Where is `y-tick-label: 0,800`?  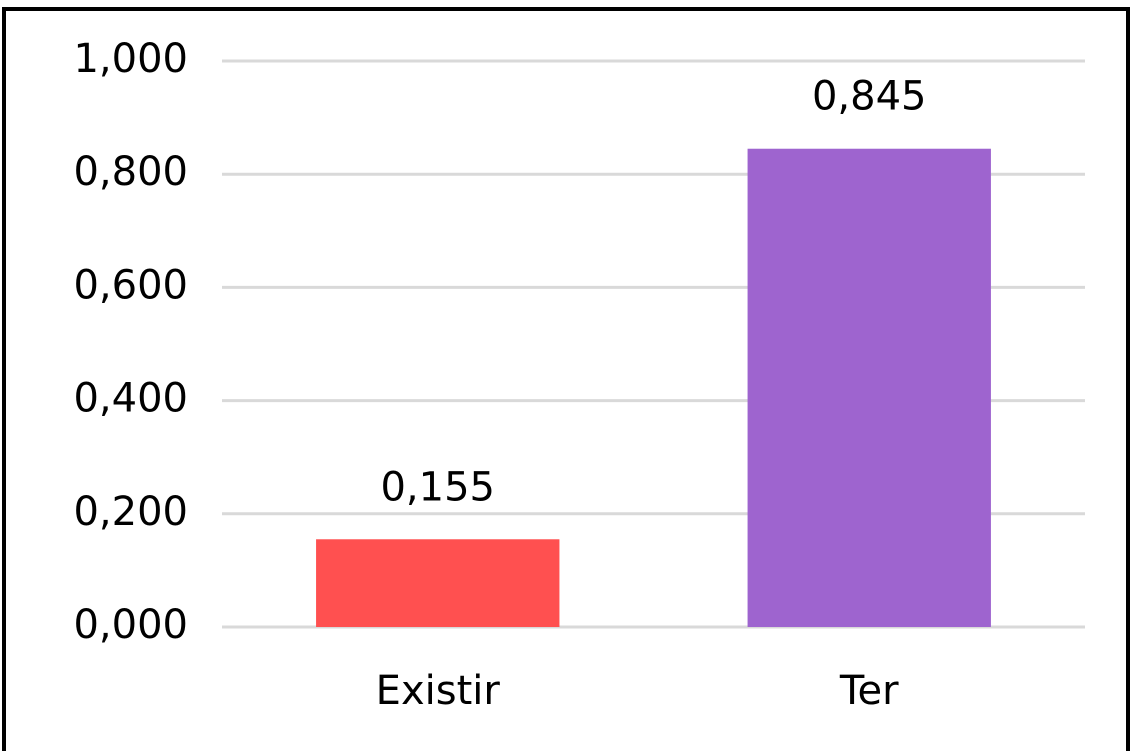
y-tick-label: 0,800 is located at coordinates (130, 172).